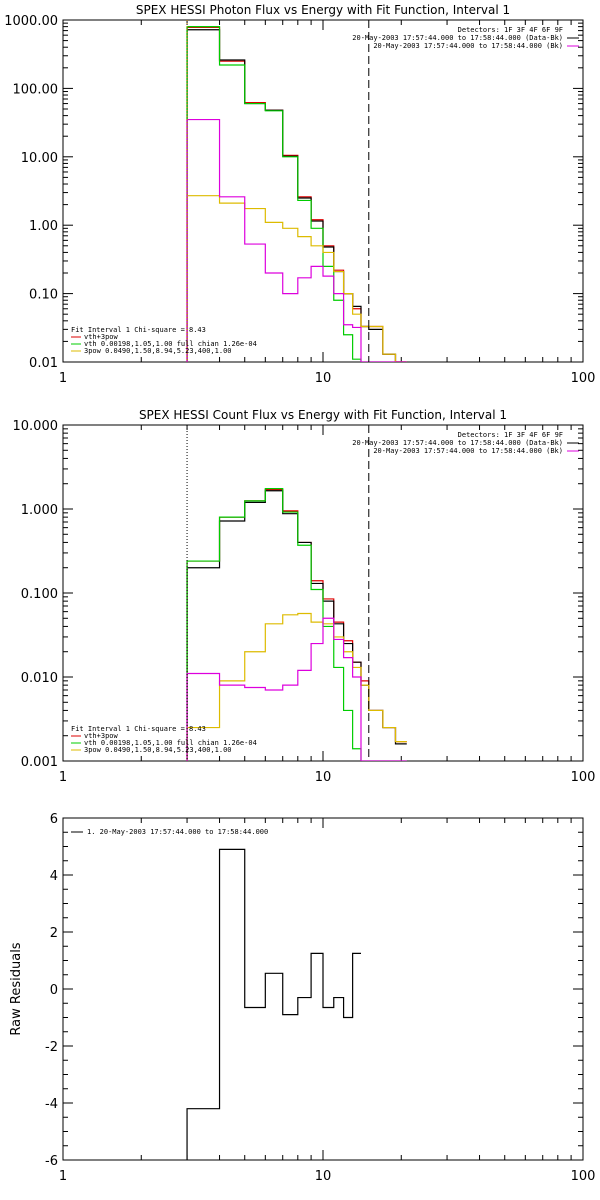 Image resolution: width=600 pixels, height=1200 pixels. What do you see at coordinates (43, 363) in the screenshot?
I see `y-tick-label: 0.01` at bounding box center [43, 363].